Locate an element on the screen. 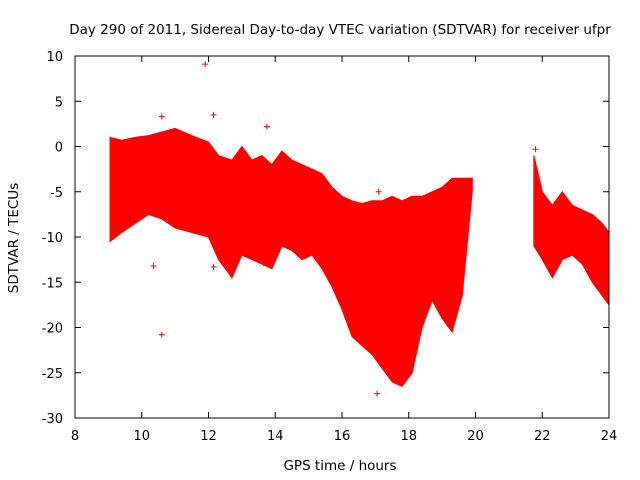  x-tick-label: 10 is located at coordinates (141, 436).